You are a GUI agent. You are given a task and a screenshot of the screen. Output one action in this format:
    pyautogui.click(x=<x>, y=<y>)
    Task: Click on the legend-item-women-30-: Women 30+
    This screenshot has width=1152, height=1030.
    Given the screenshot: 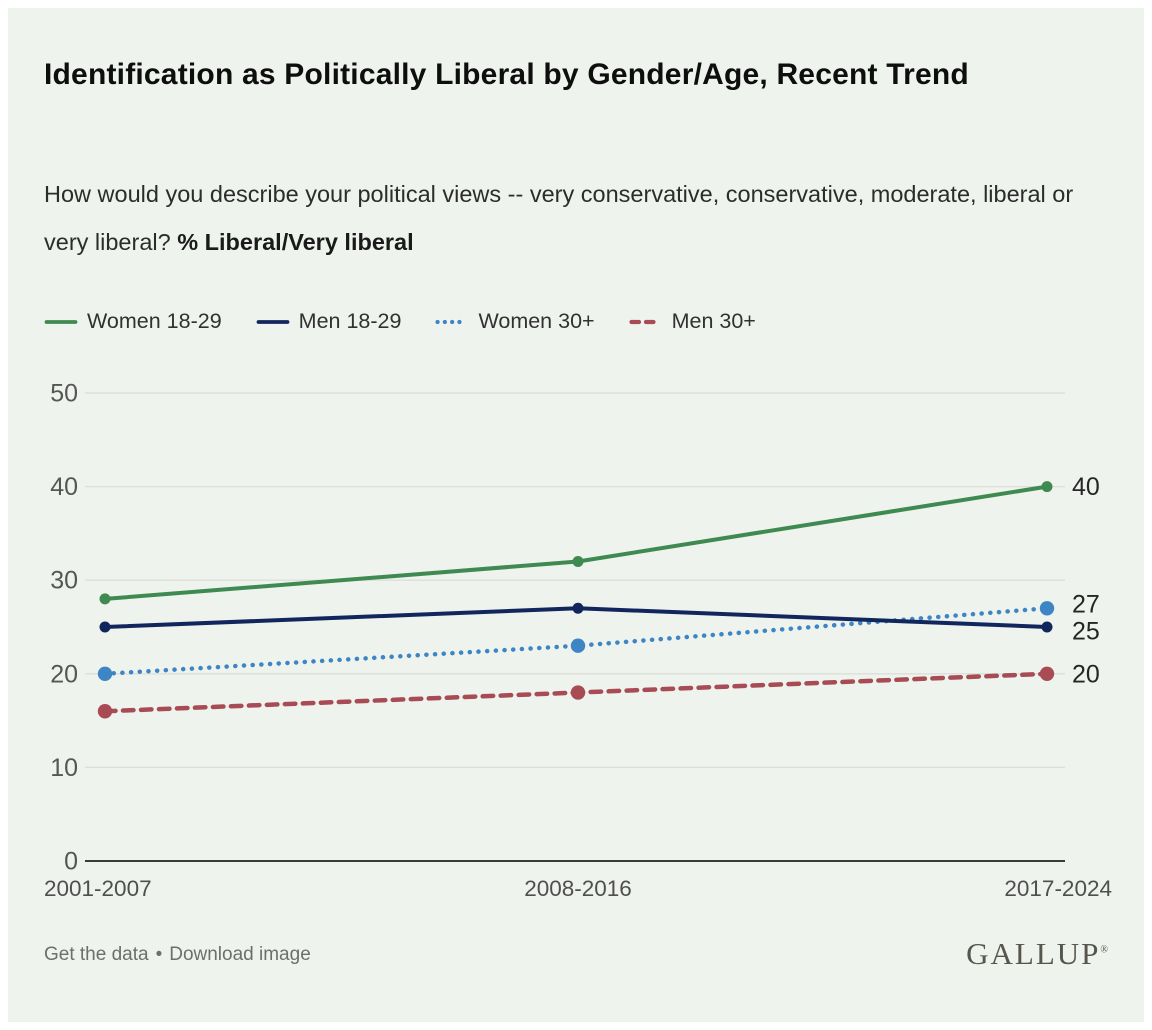 What is the action you would take?
    pyautogui.click(x=515, y=321)
    